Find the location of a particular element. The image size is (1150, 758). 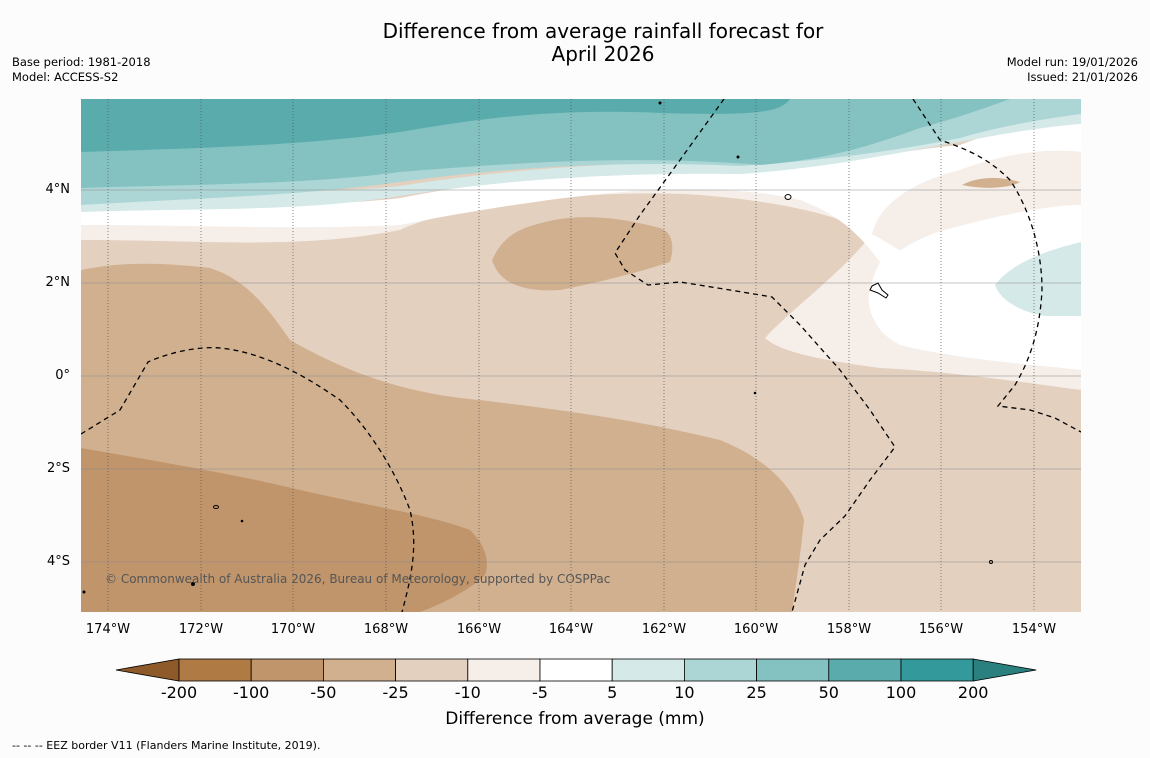

model-name: Model: ACCESS-S2 is located at coordinates (65, 77).